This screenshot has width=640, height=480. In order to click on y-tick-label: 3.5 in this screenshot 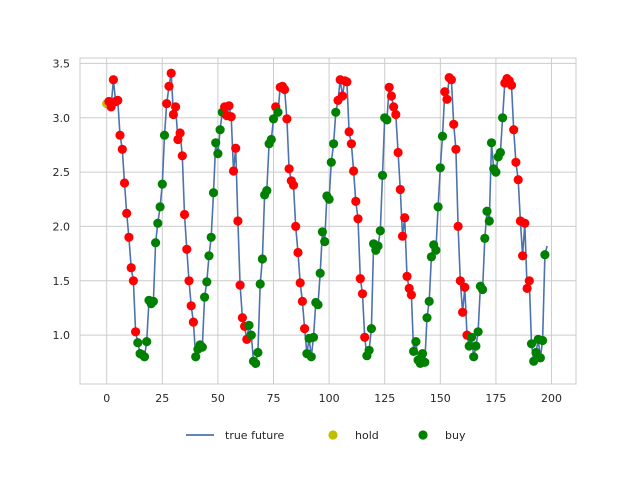, I will do `click(62, 63)`.